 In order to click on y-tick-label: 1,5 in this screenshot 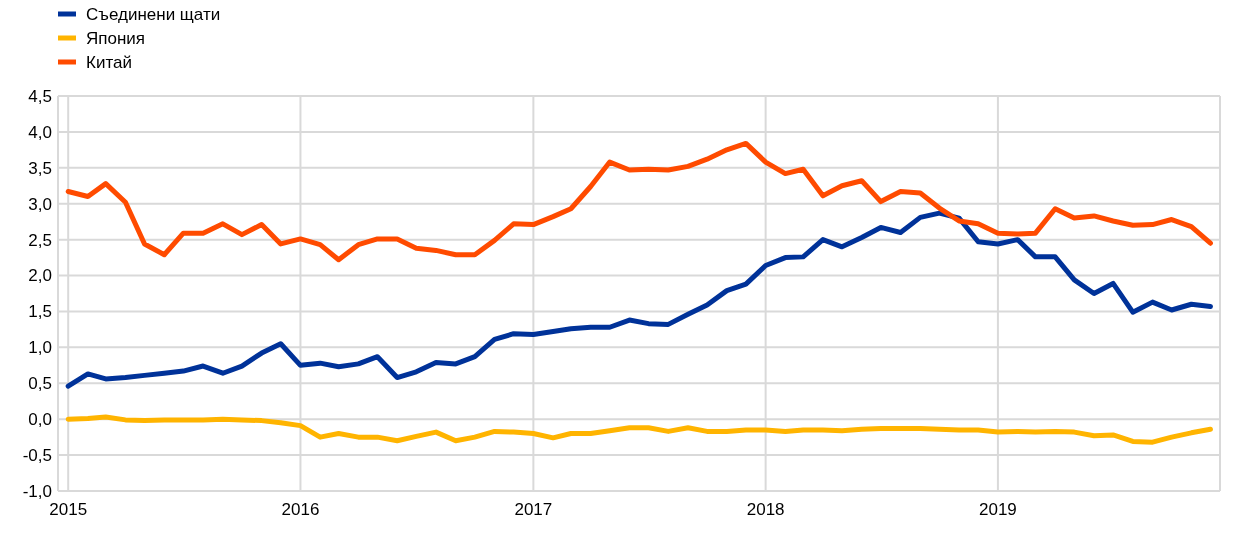, I will do `click(40, 312)`.